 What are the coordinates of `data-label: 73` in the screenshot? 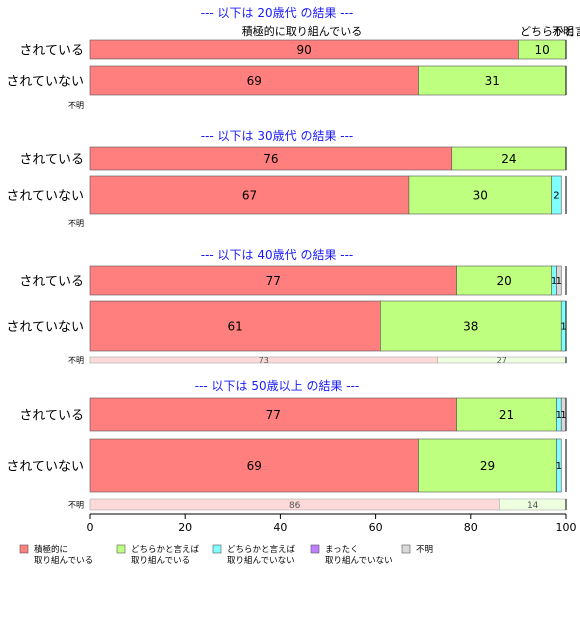 It's located at (264, 360).